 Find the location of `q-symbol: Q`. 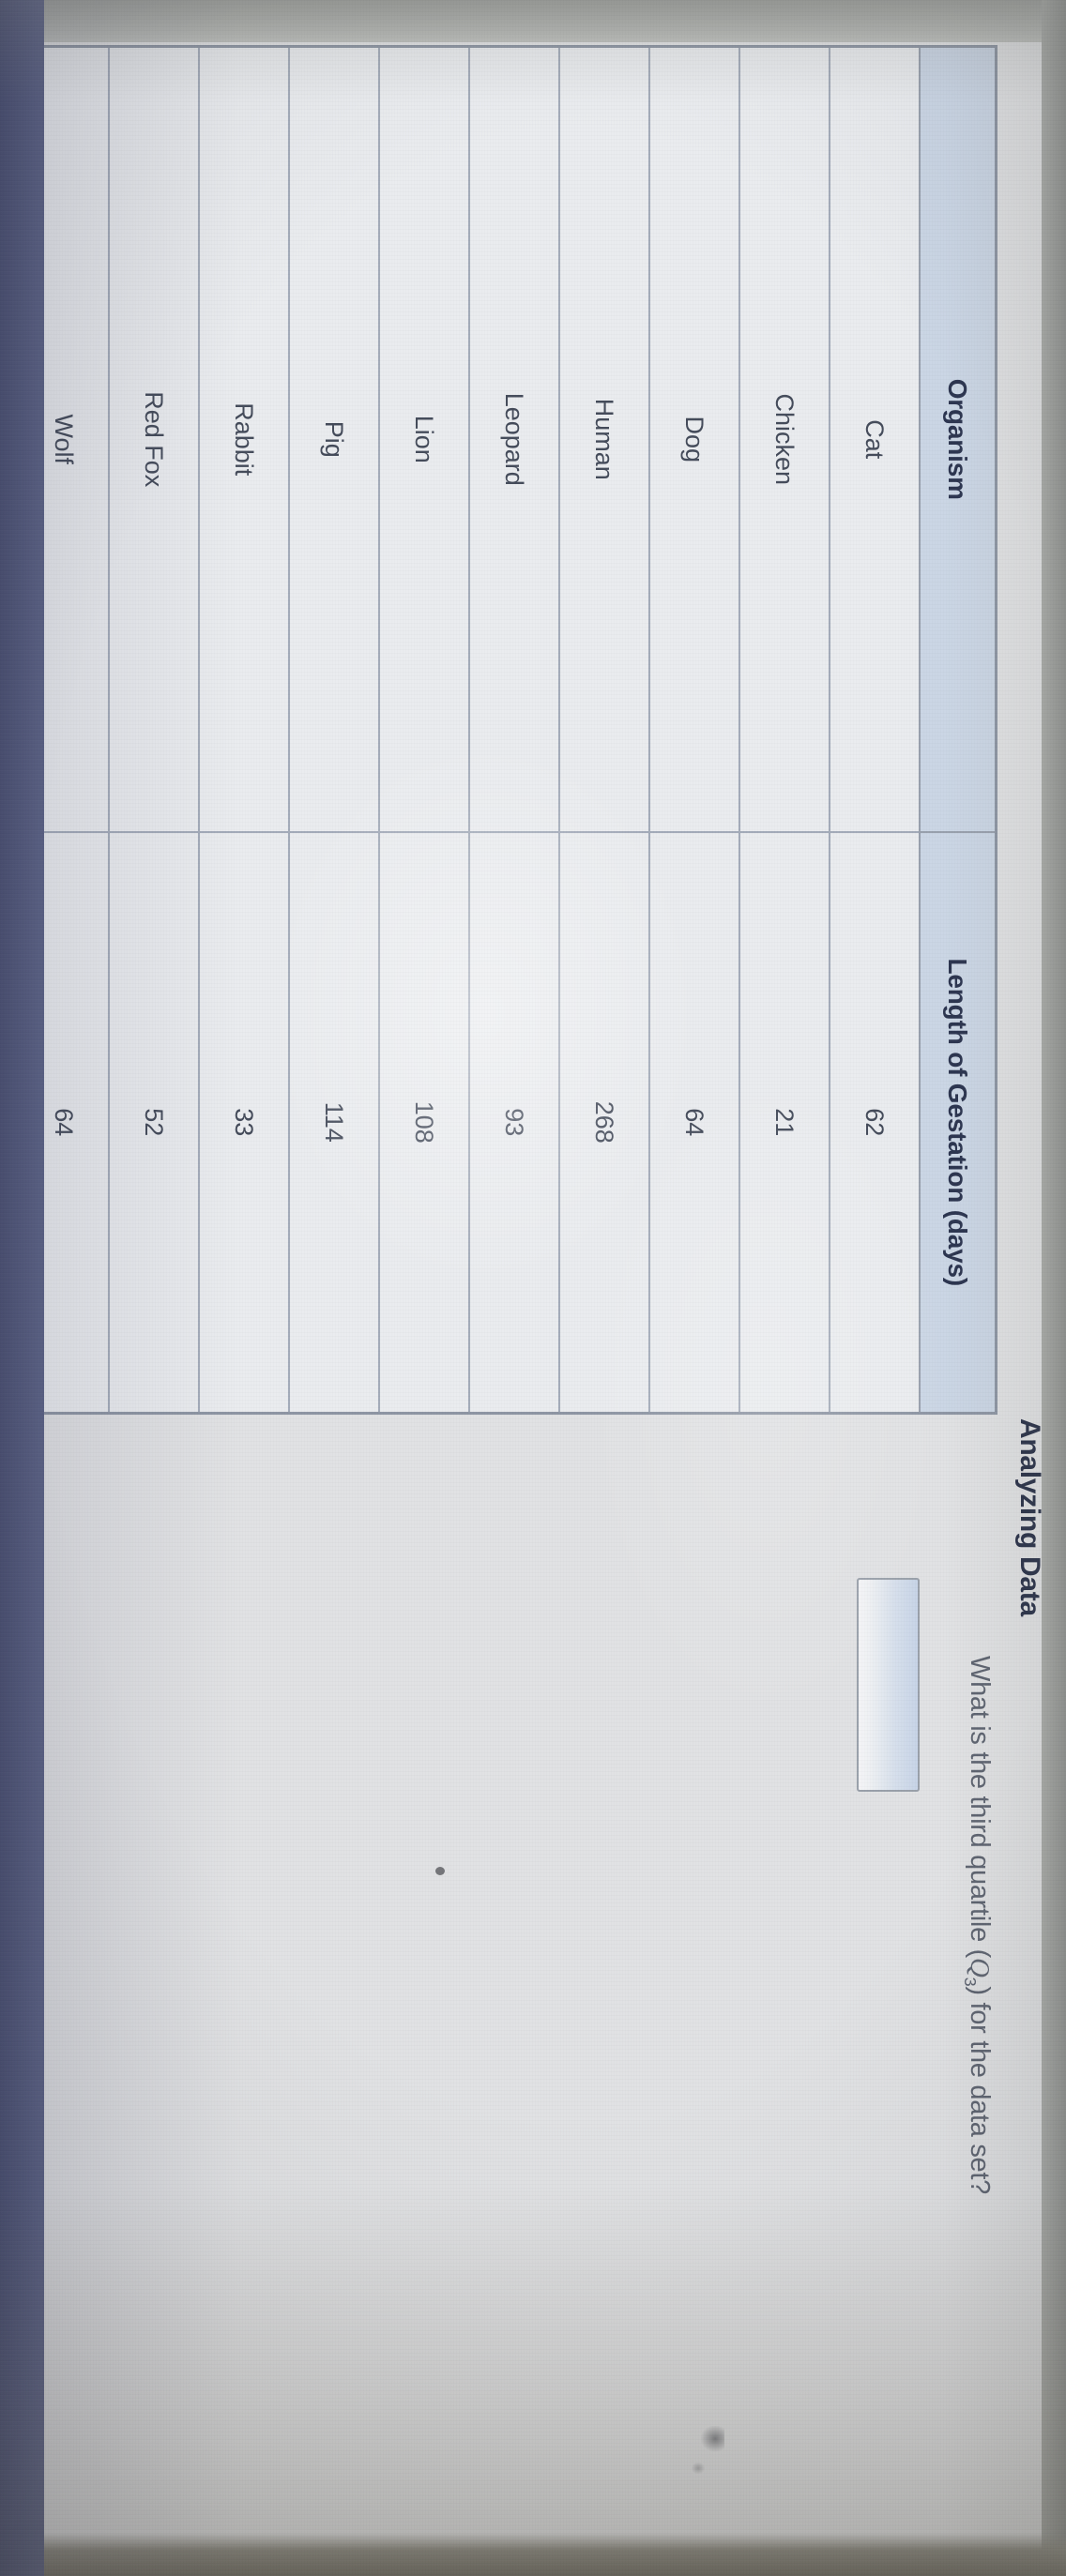

q-symbol: Q is located at coordinates (980, 1967).